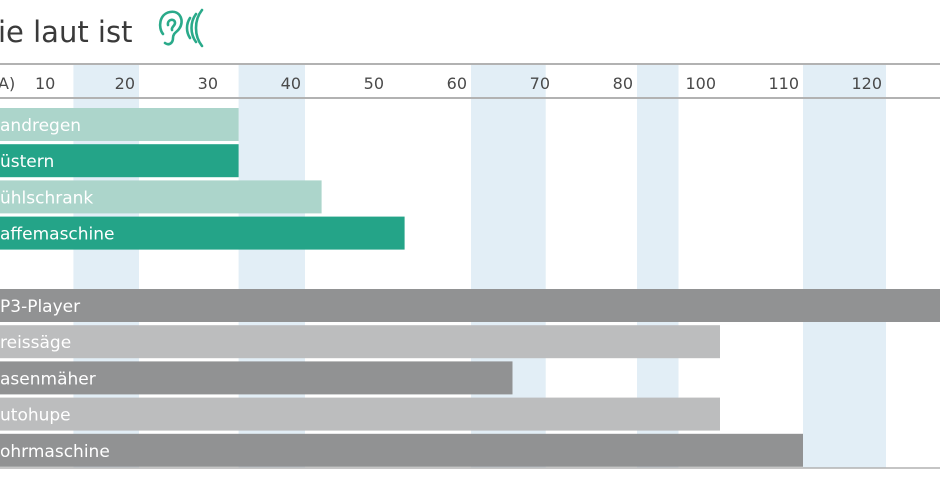 Image resolution: width=940 pixels, height=480 pixels. What do you see at coordinates (470, 305) in the screenshot?
I see `bar-P3-Player` at bounding box center [470, 305].